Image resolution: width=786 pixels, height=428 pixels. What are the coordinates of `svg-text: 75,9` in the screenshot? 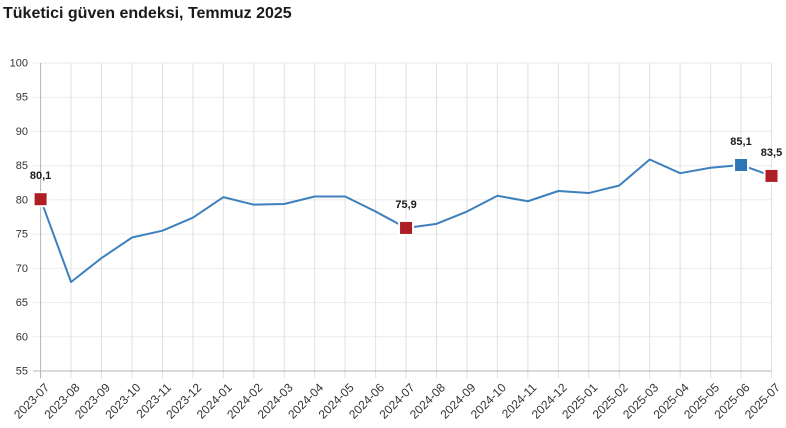 It's located at (405, 205).